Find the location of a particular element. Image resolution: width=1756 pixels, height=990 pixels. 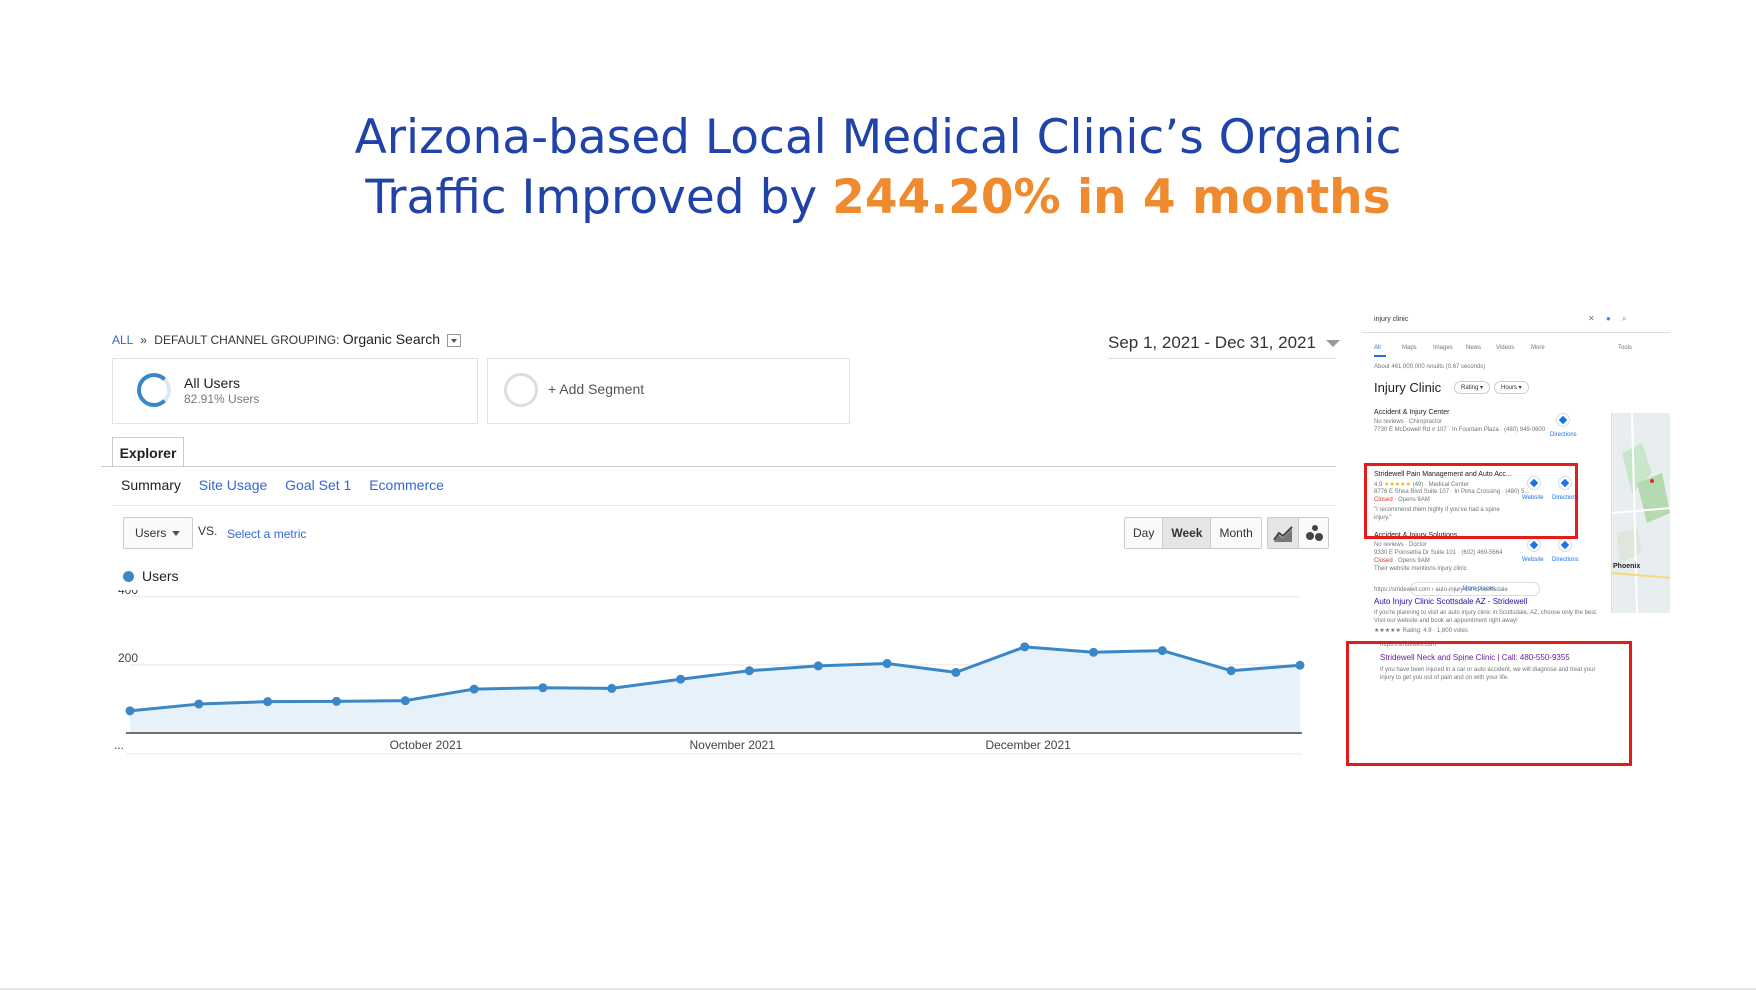

month-button: Month is located at coordinates (1236, 533).